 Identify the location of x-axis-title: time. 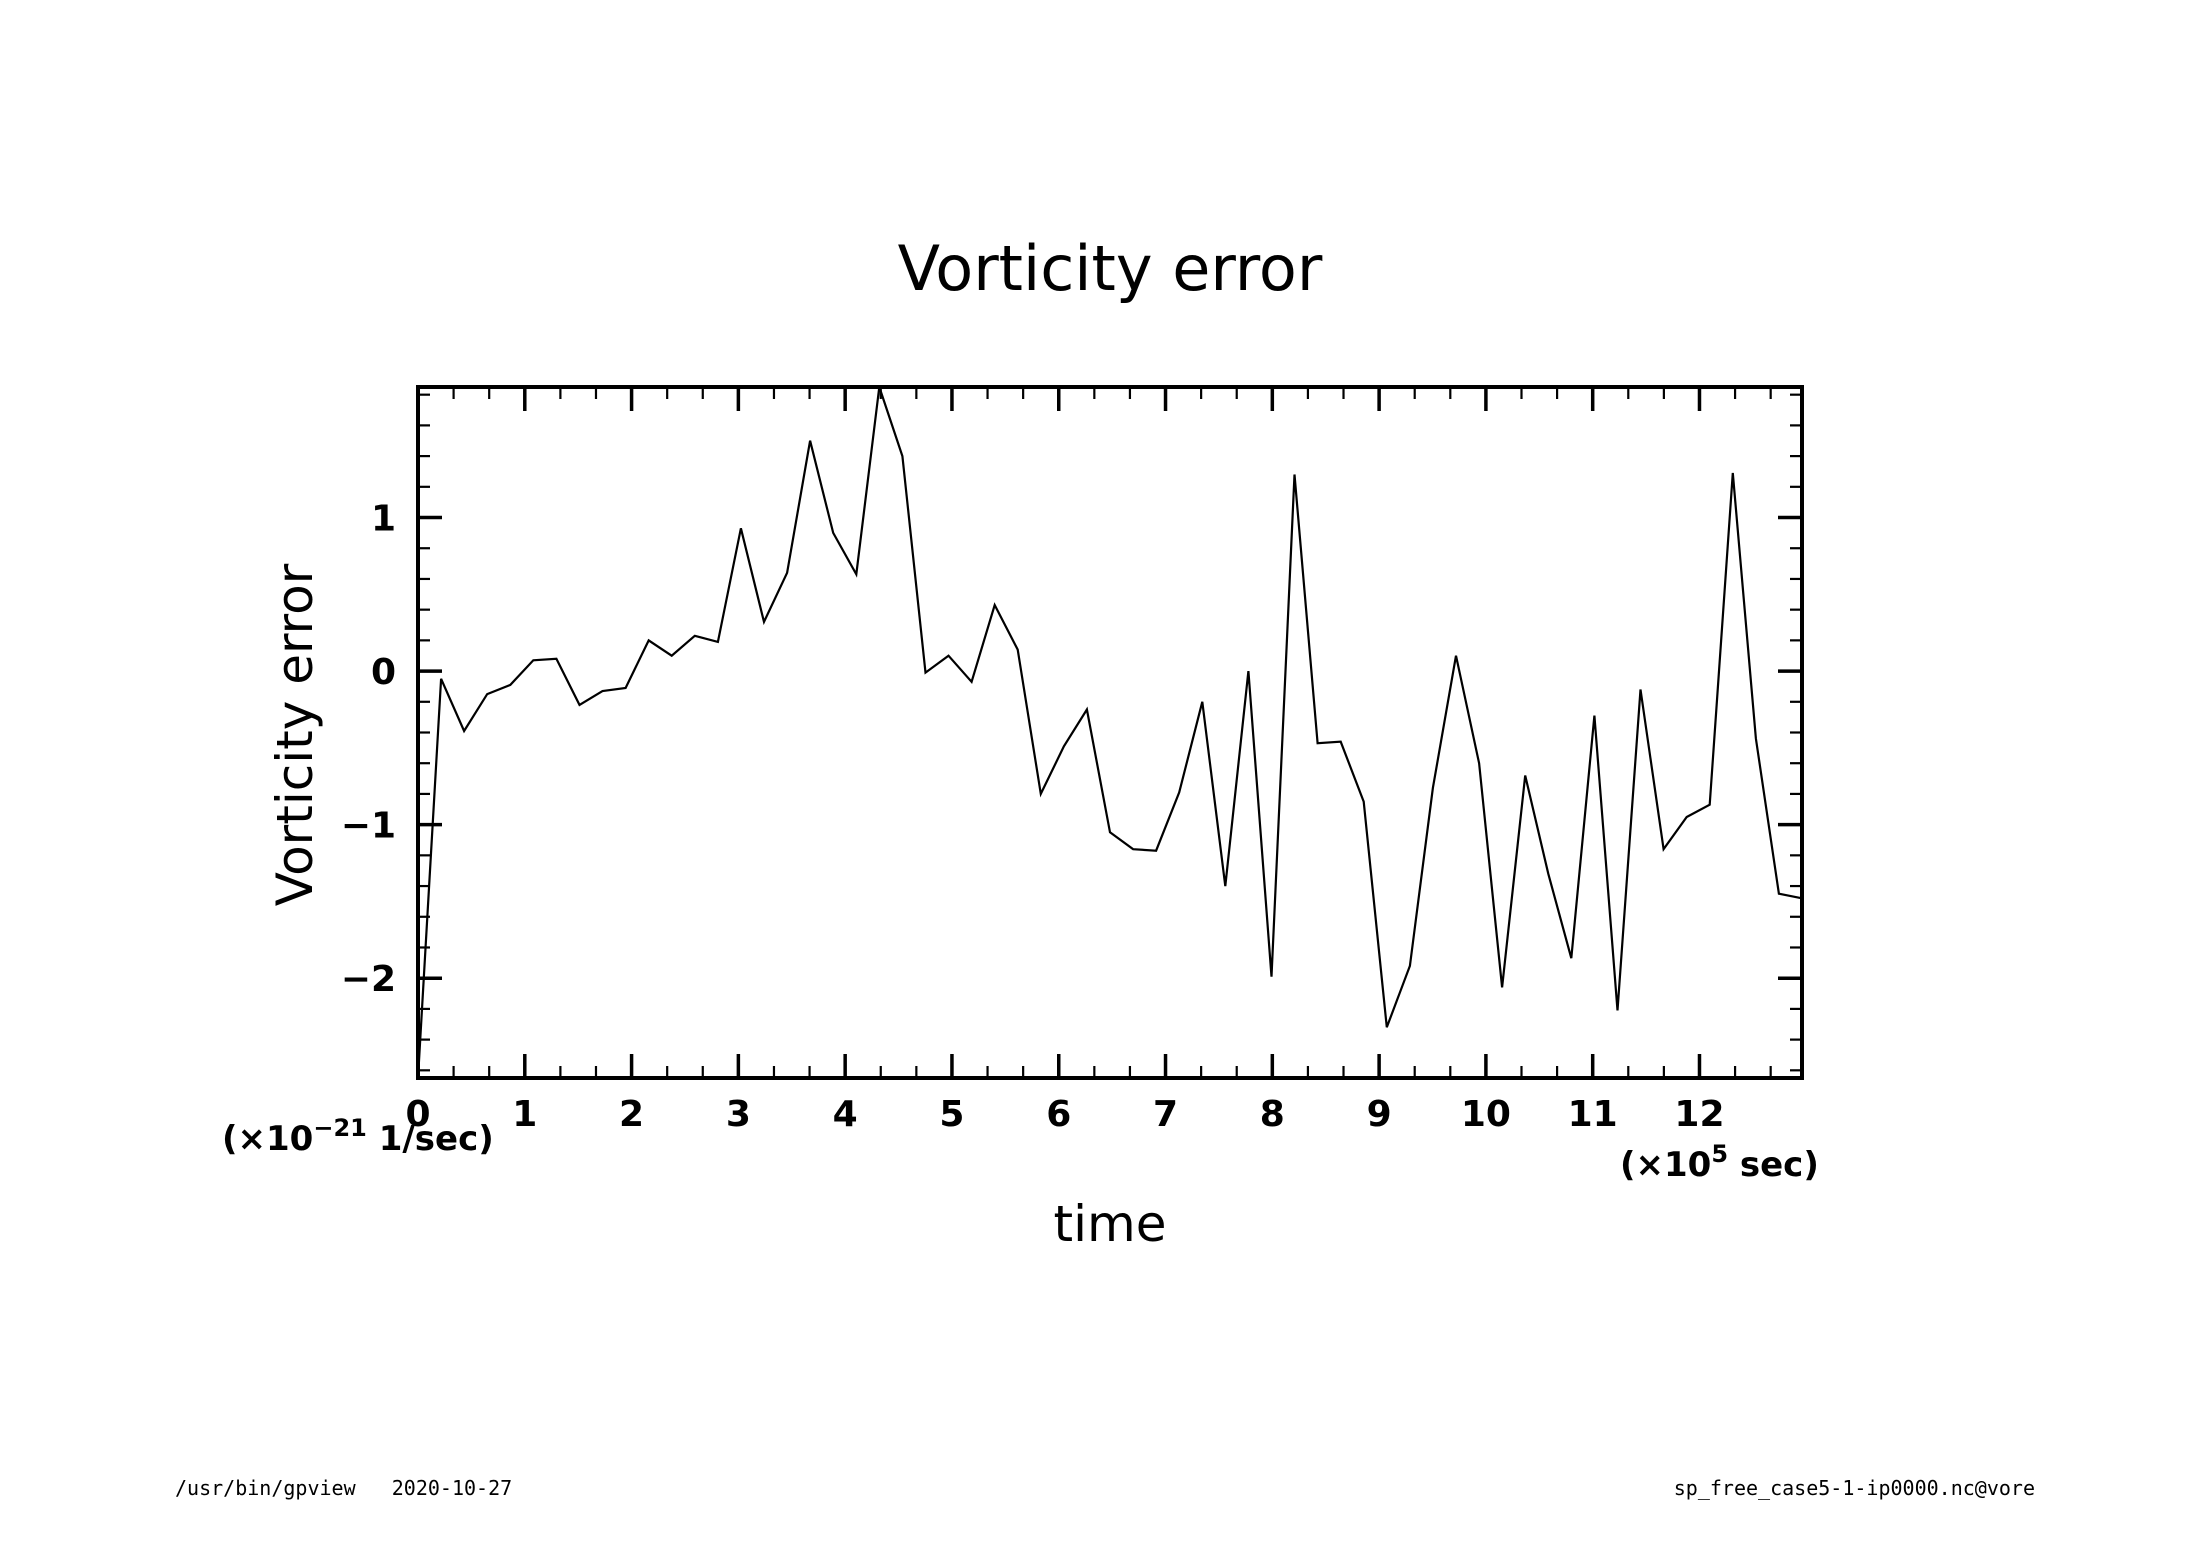
(1110, 1224).